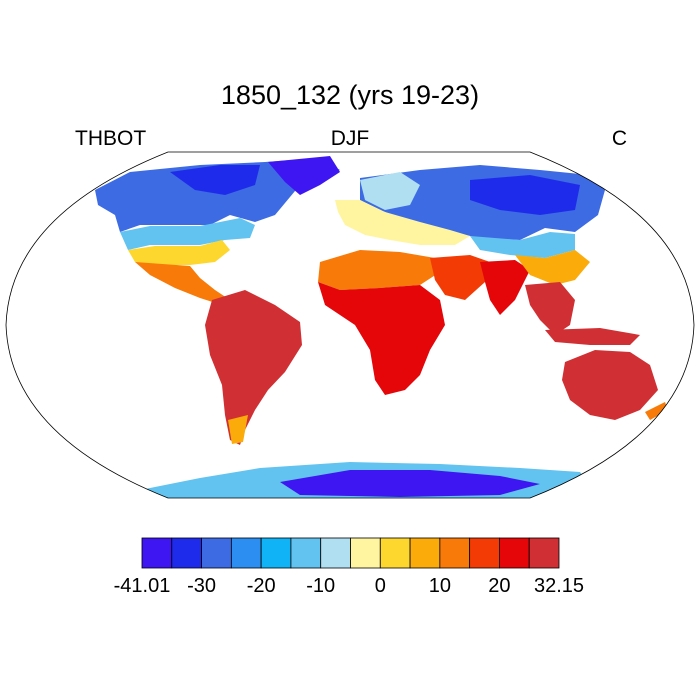  Describe the element at coordinates (261, 586) in the screenshot. I see `colorbar-tick-label: -20` at that location.